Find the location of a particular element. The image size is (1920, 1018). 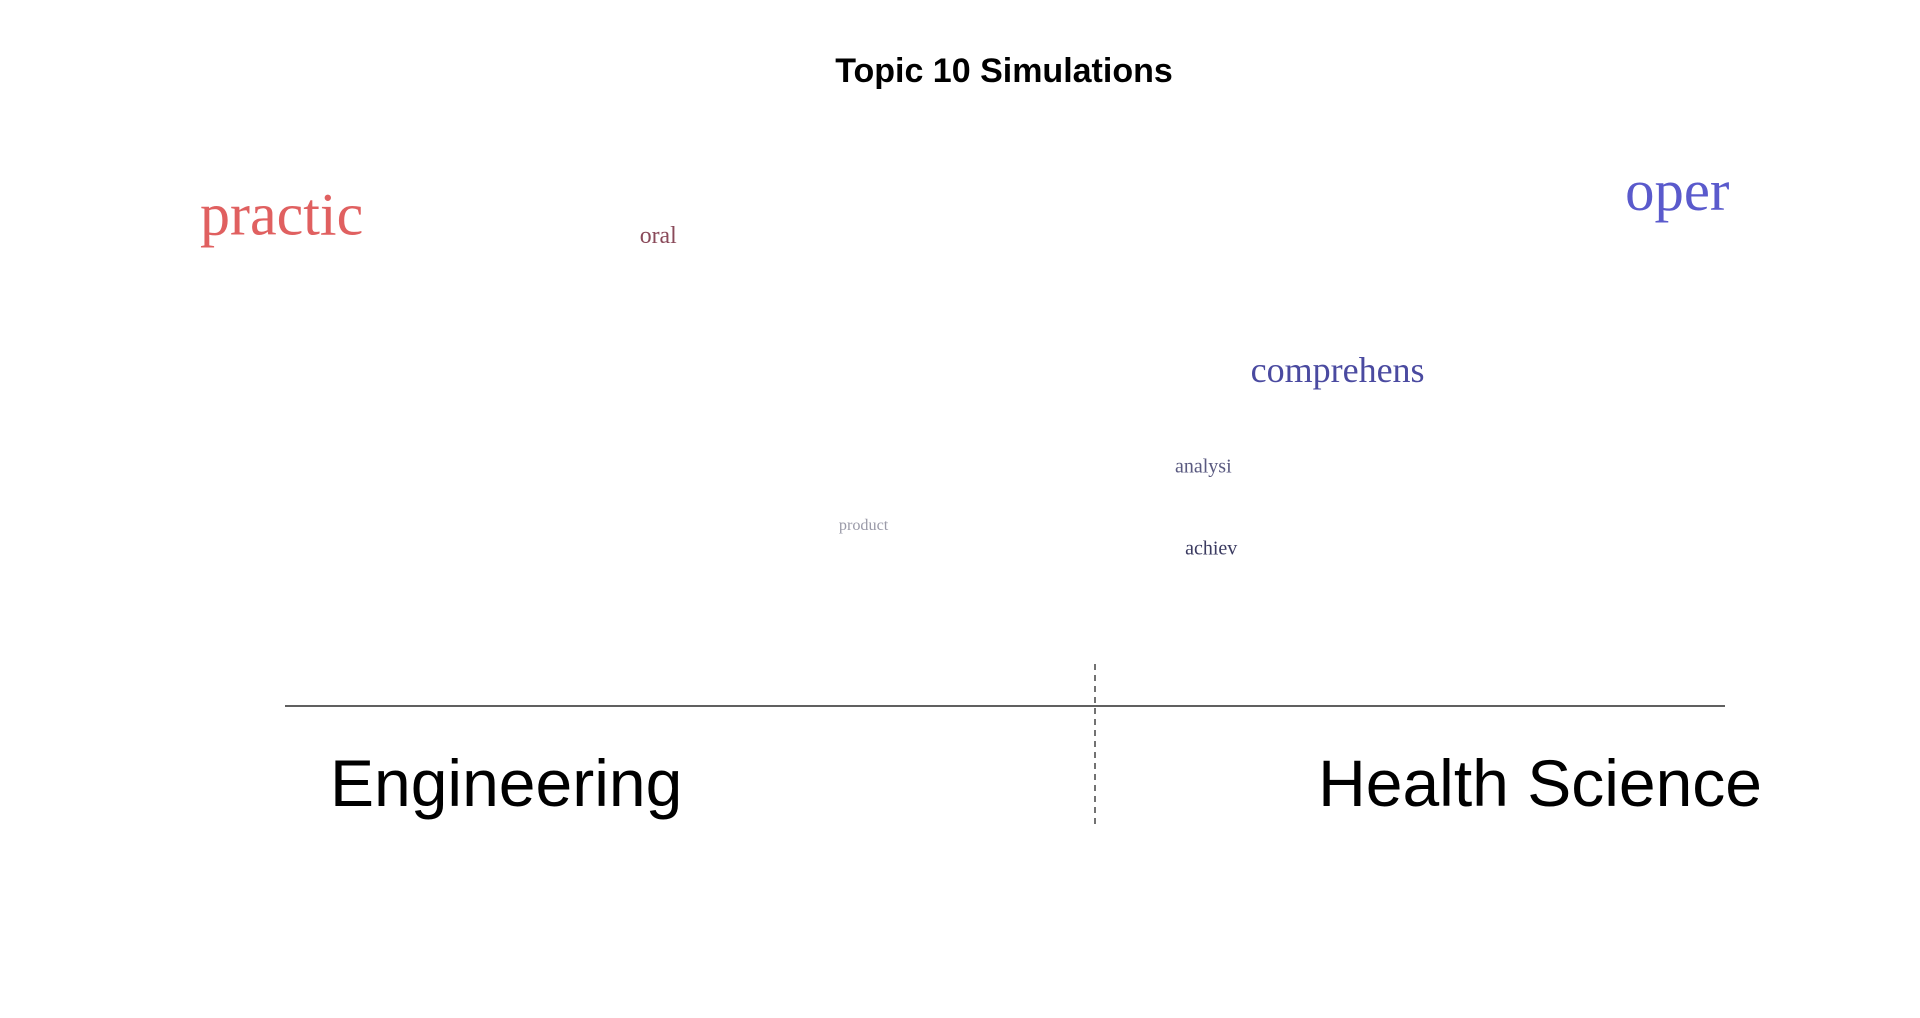

group-label-health-science: Health Science is located at coordinates (1540, 783).